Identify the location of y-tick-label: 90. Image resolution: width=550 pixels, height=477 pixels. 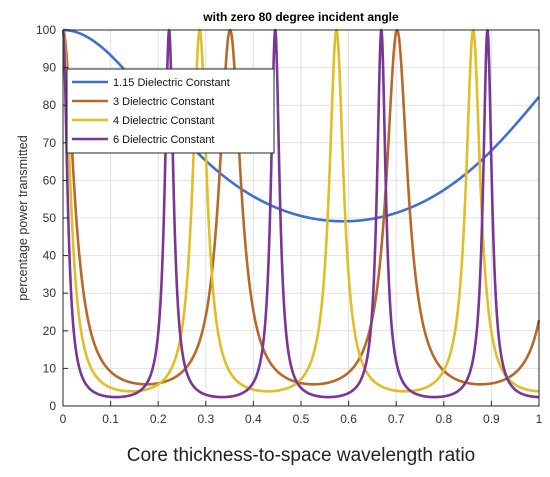
(50, 68).